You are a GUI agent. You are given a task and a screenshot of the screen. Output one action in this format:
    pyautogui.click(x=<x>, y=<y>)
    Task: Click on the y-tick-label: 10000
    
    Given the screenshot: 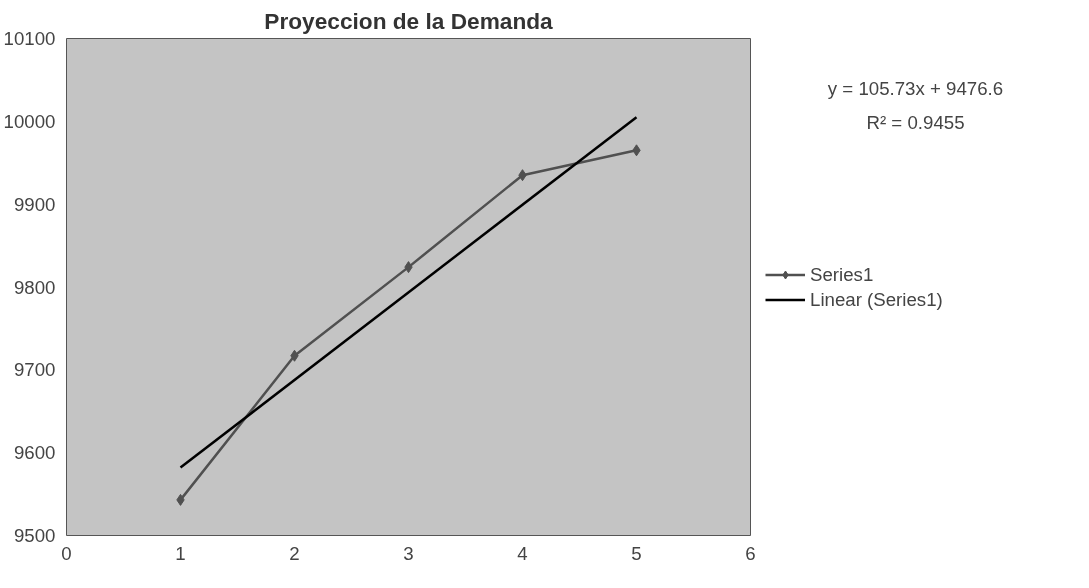 What is the action you would take?
    pyautogui.click(x=29, y=121)
    